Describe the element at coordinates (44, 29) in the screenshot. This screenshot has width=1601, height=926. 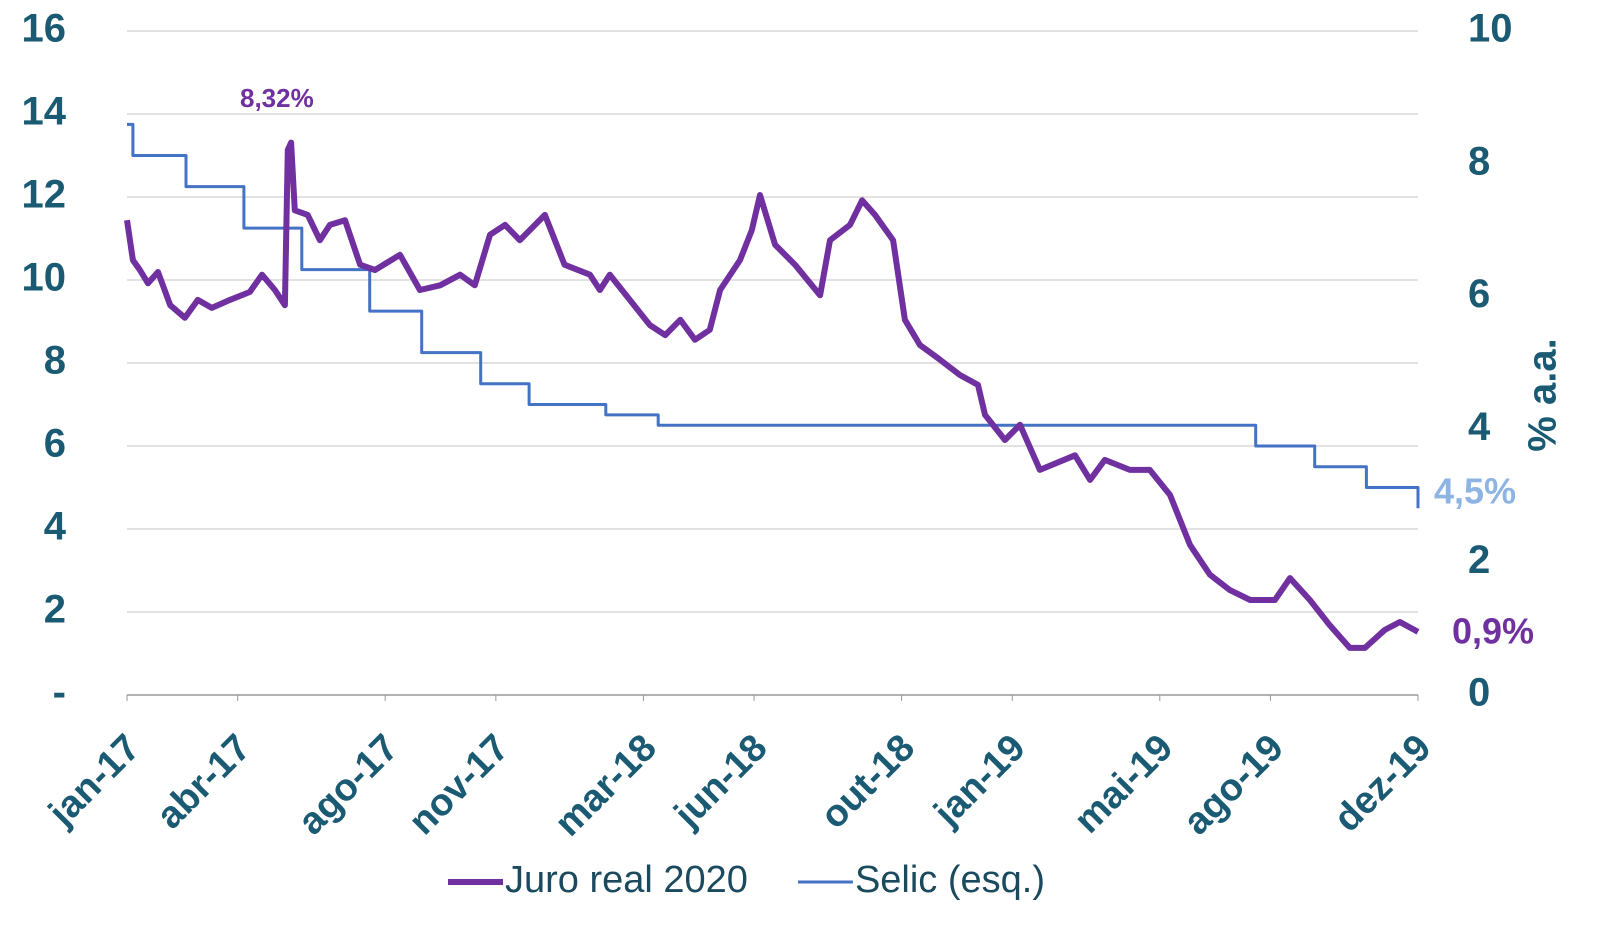
I see `y-tick-label: 16` at that location.